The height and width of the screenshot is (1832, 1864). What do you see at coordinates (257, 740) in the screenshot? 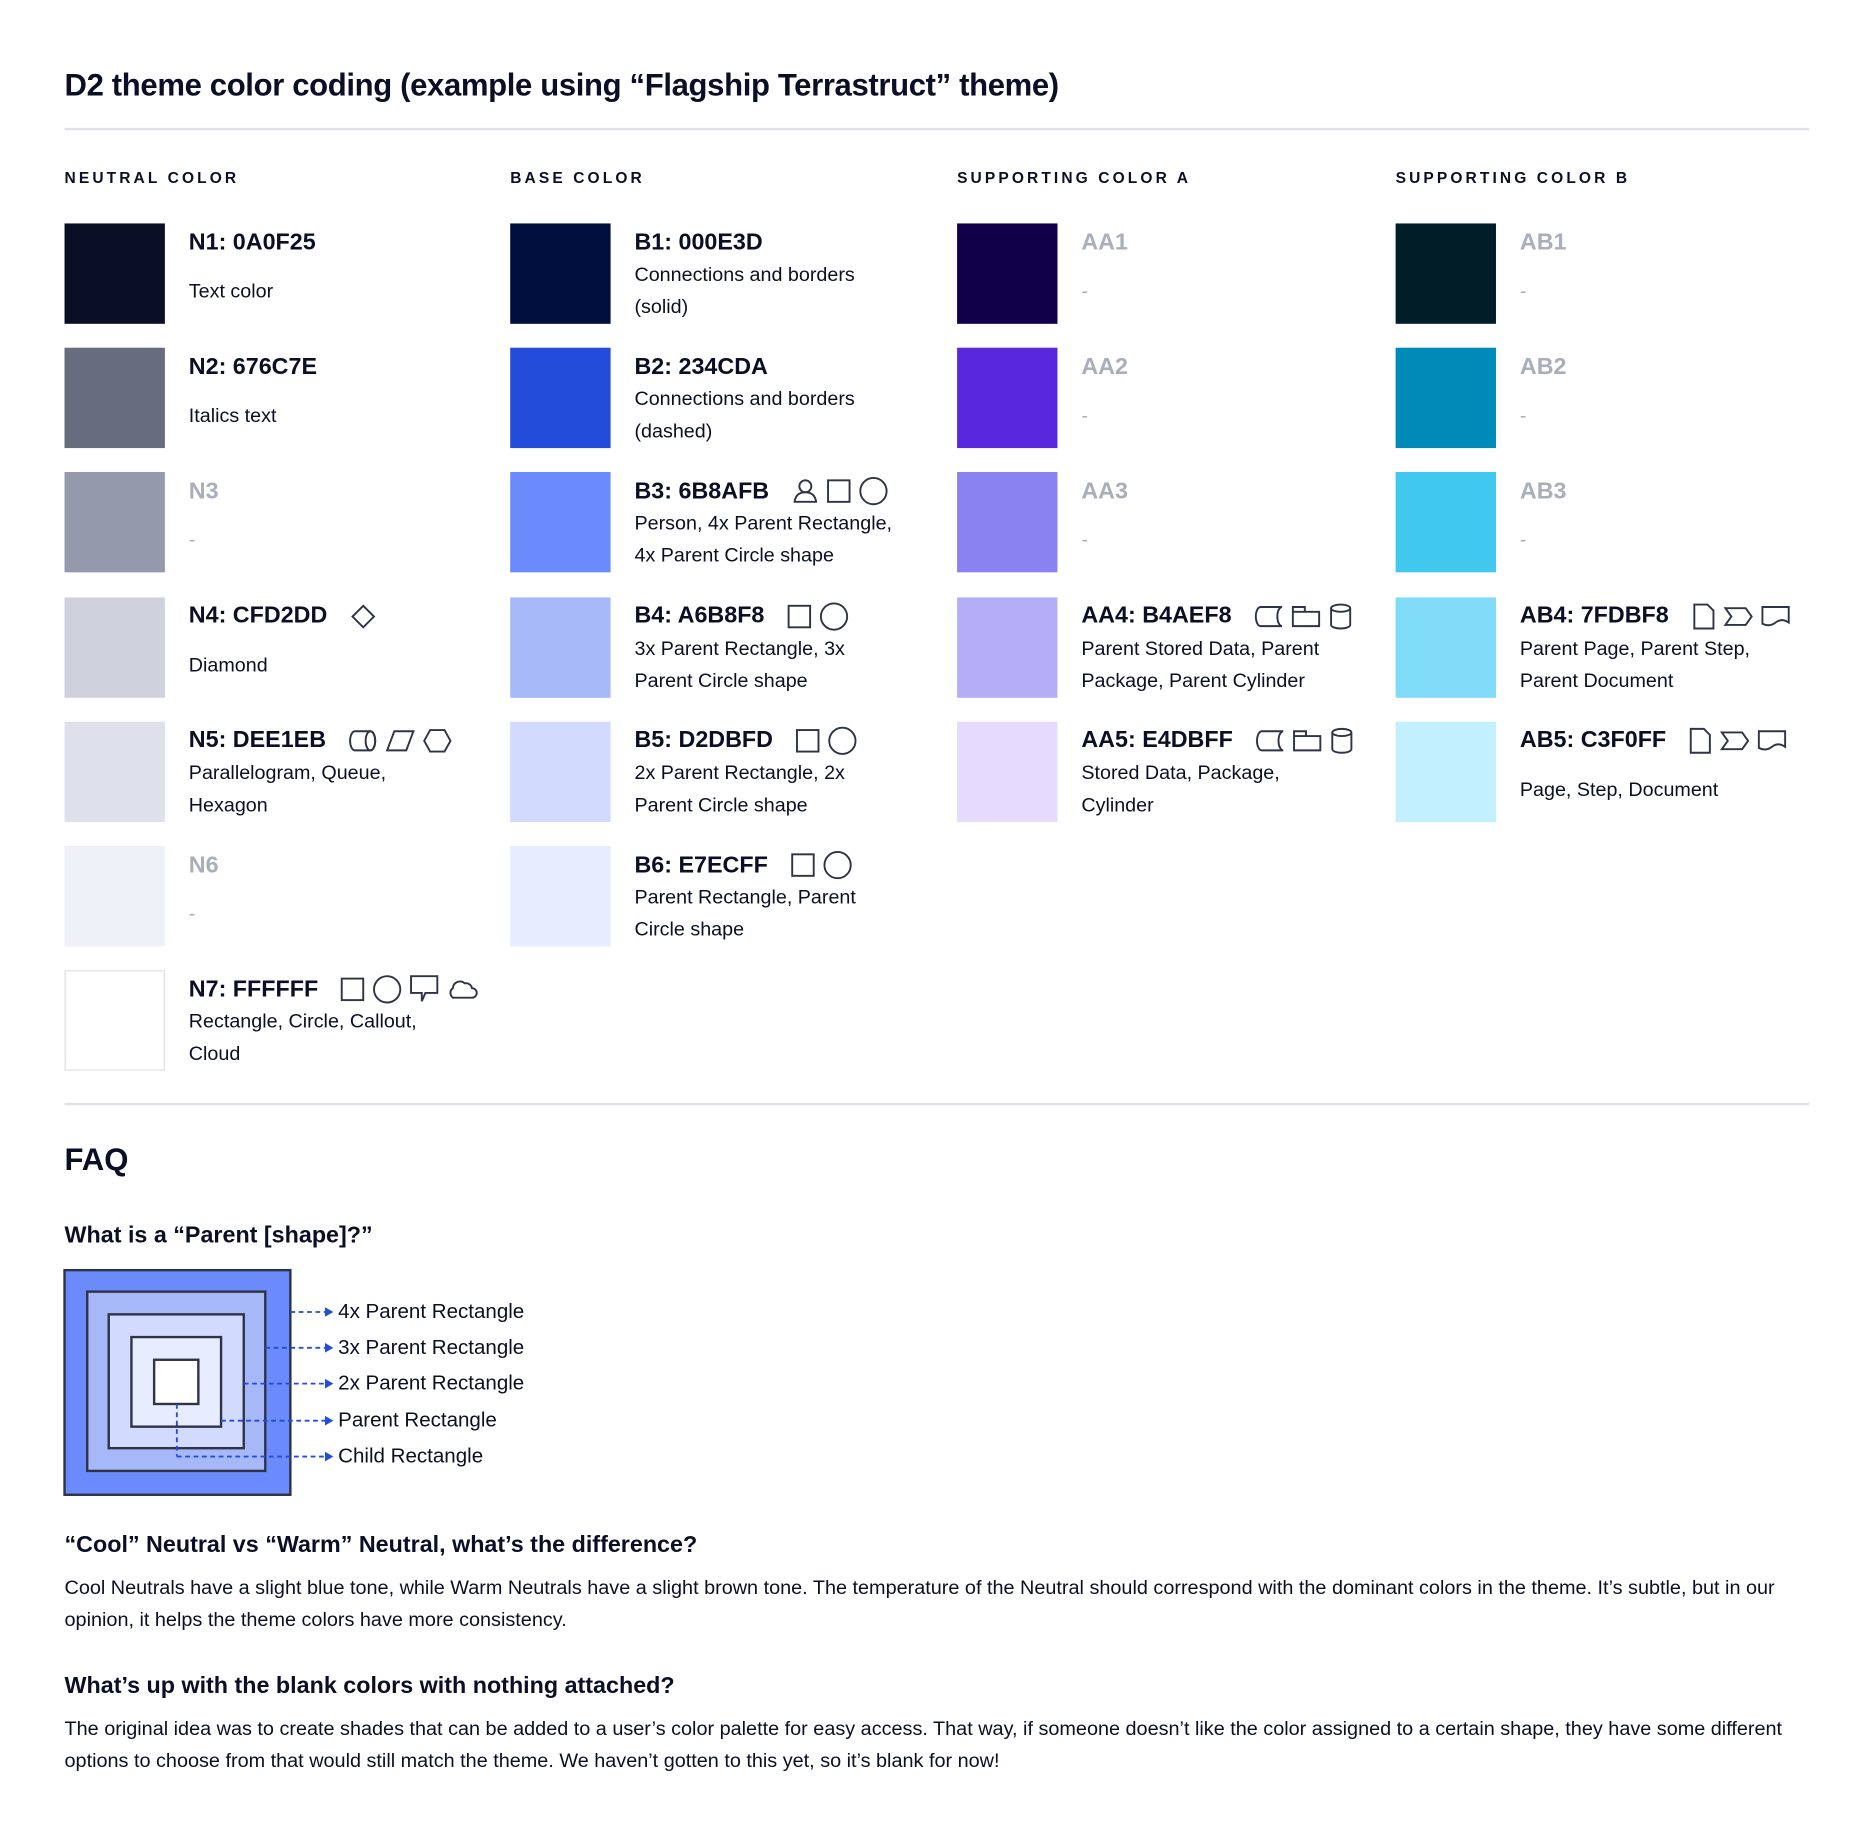
I see `color-code-text: N5: DEE1EB` at bounding box center [257, 740].